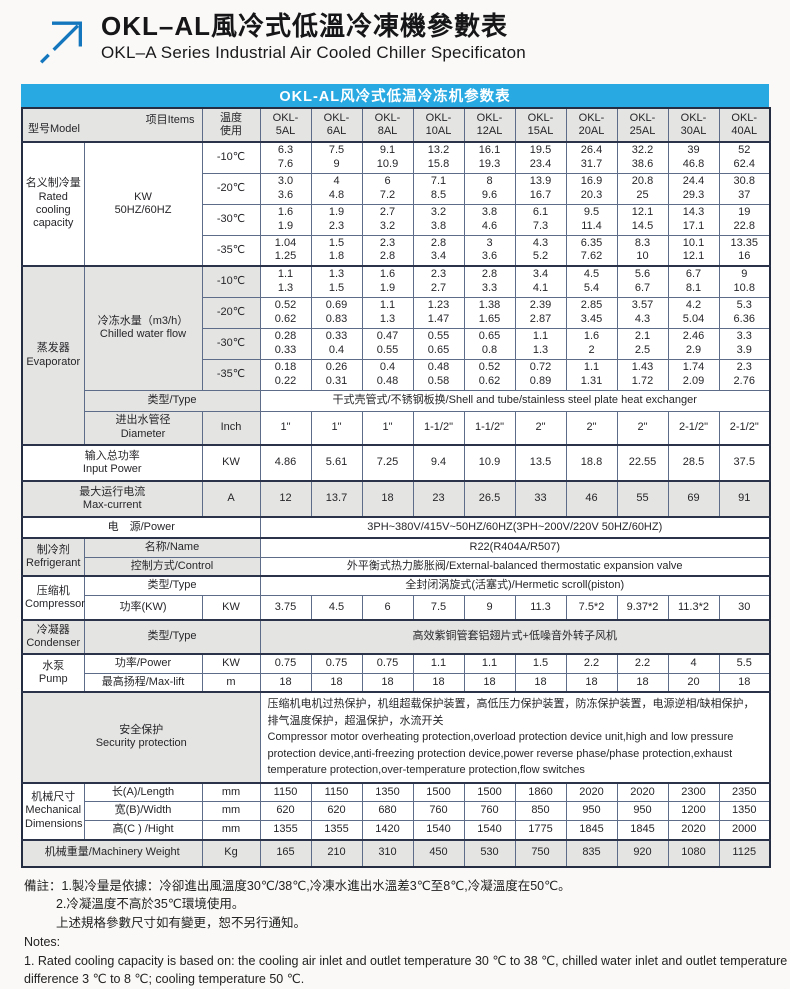 The image size is (790, 989). What do you see at coordinates (591, 188) in the screenshot?
I see `table-cell: 16.9 20.3` at bounding box center [591, 188].